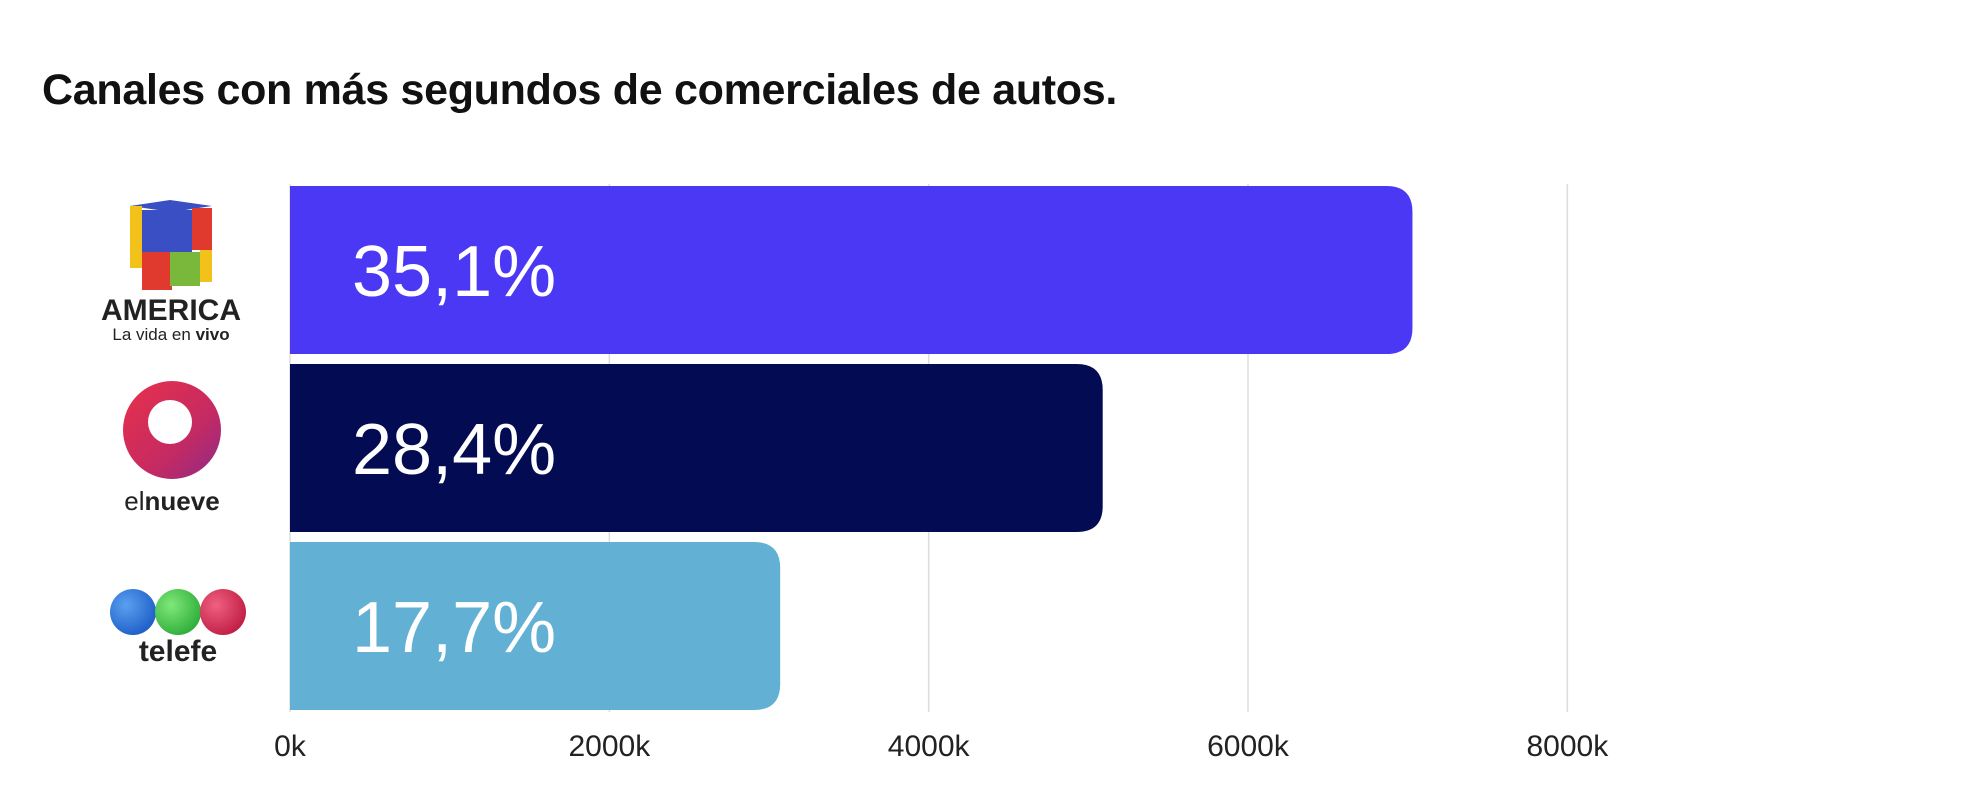 This screenshot has height=804, width=1974. Describe the element at coordinates (167, 231) in the screenshot. I see `america-cube-blue` at that location.